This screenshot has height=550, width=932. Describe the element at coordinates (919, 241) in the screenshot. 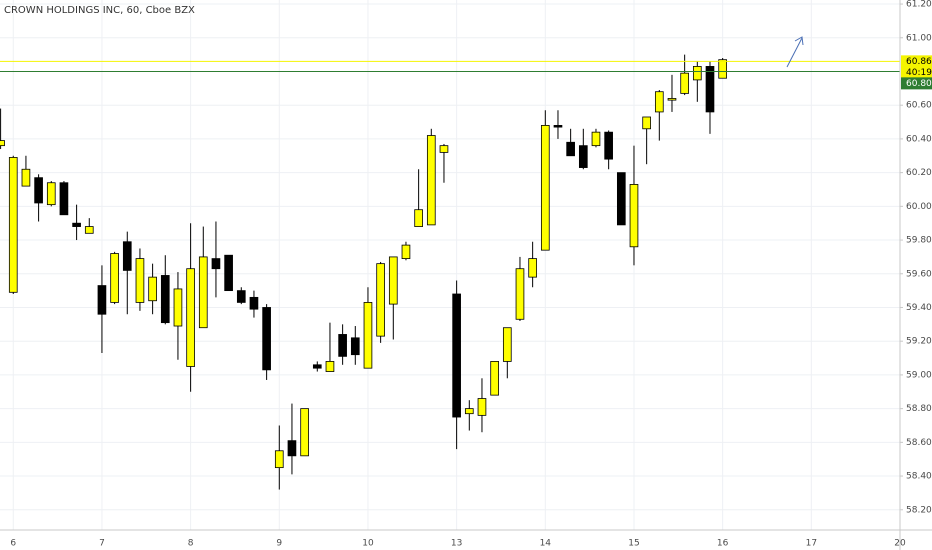

I see `y-tick-label: 59.80` at that location.